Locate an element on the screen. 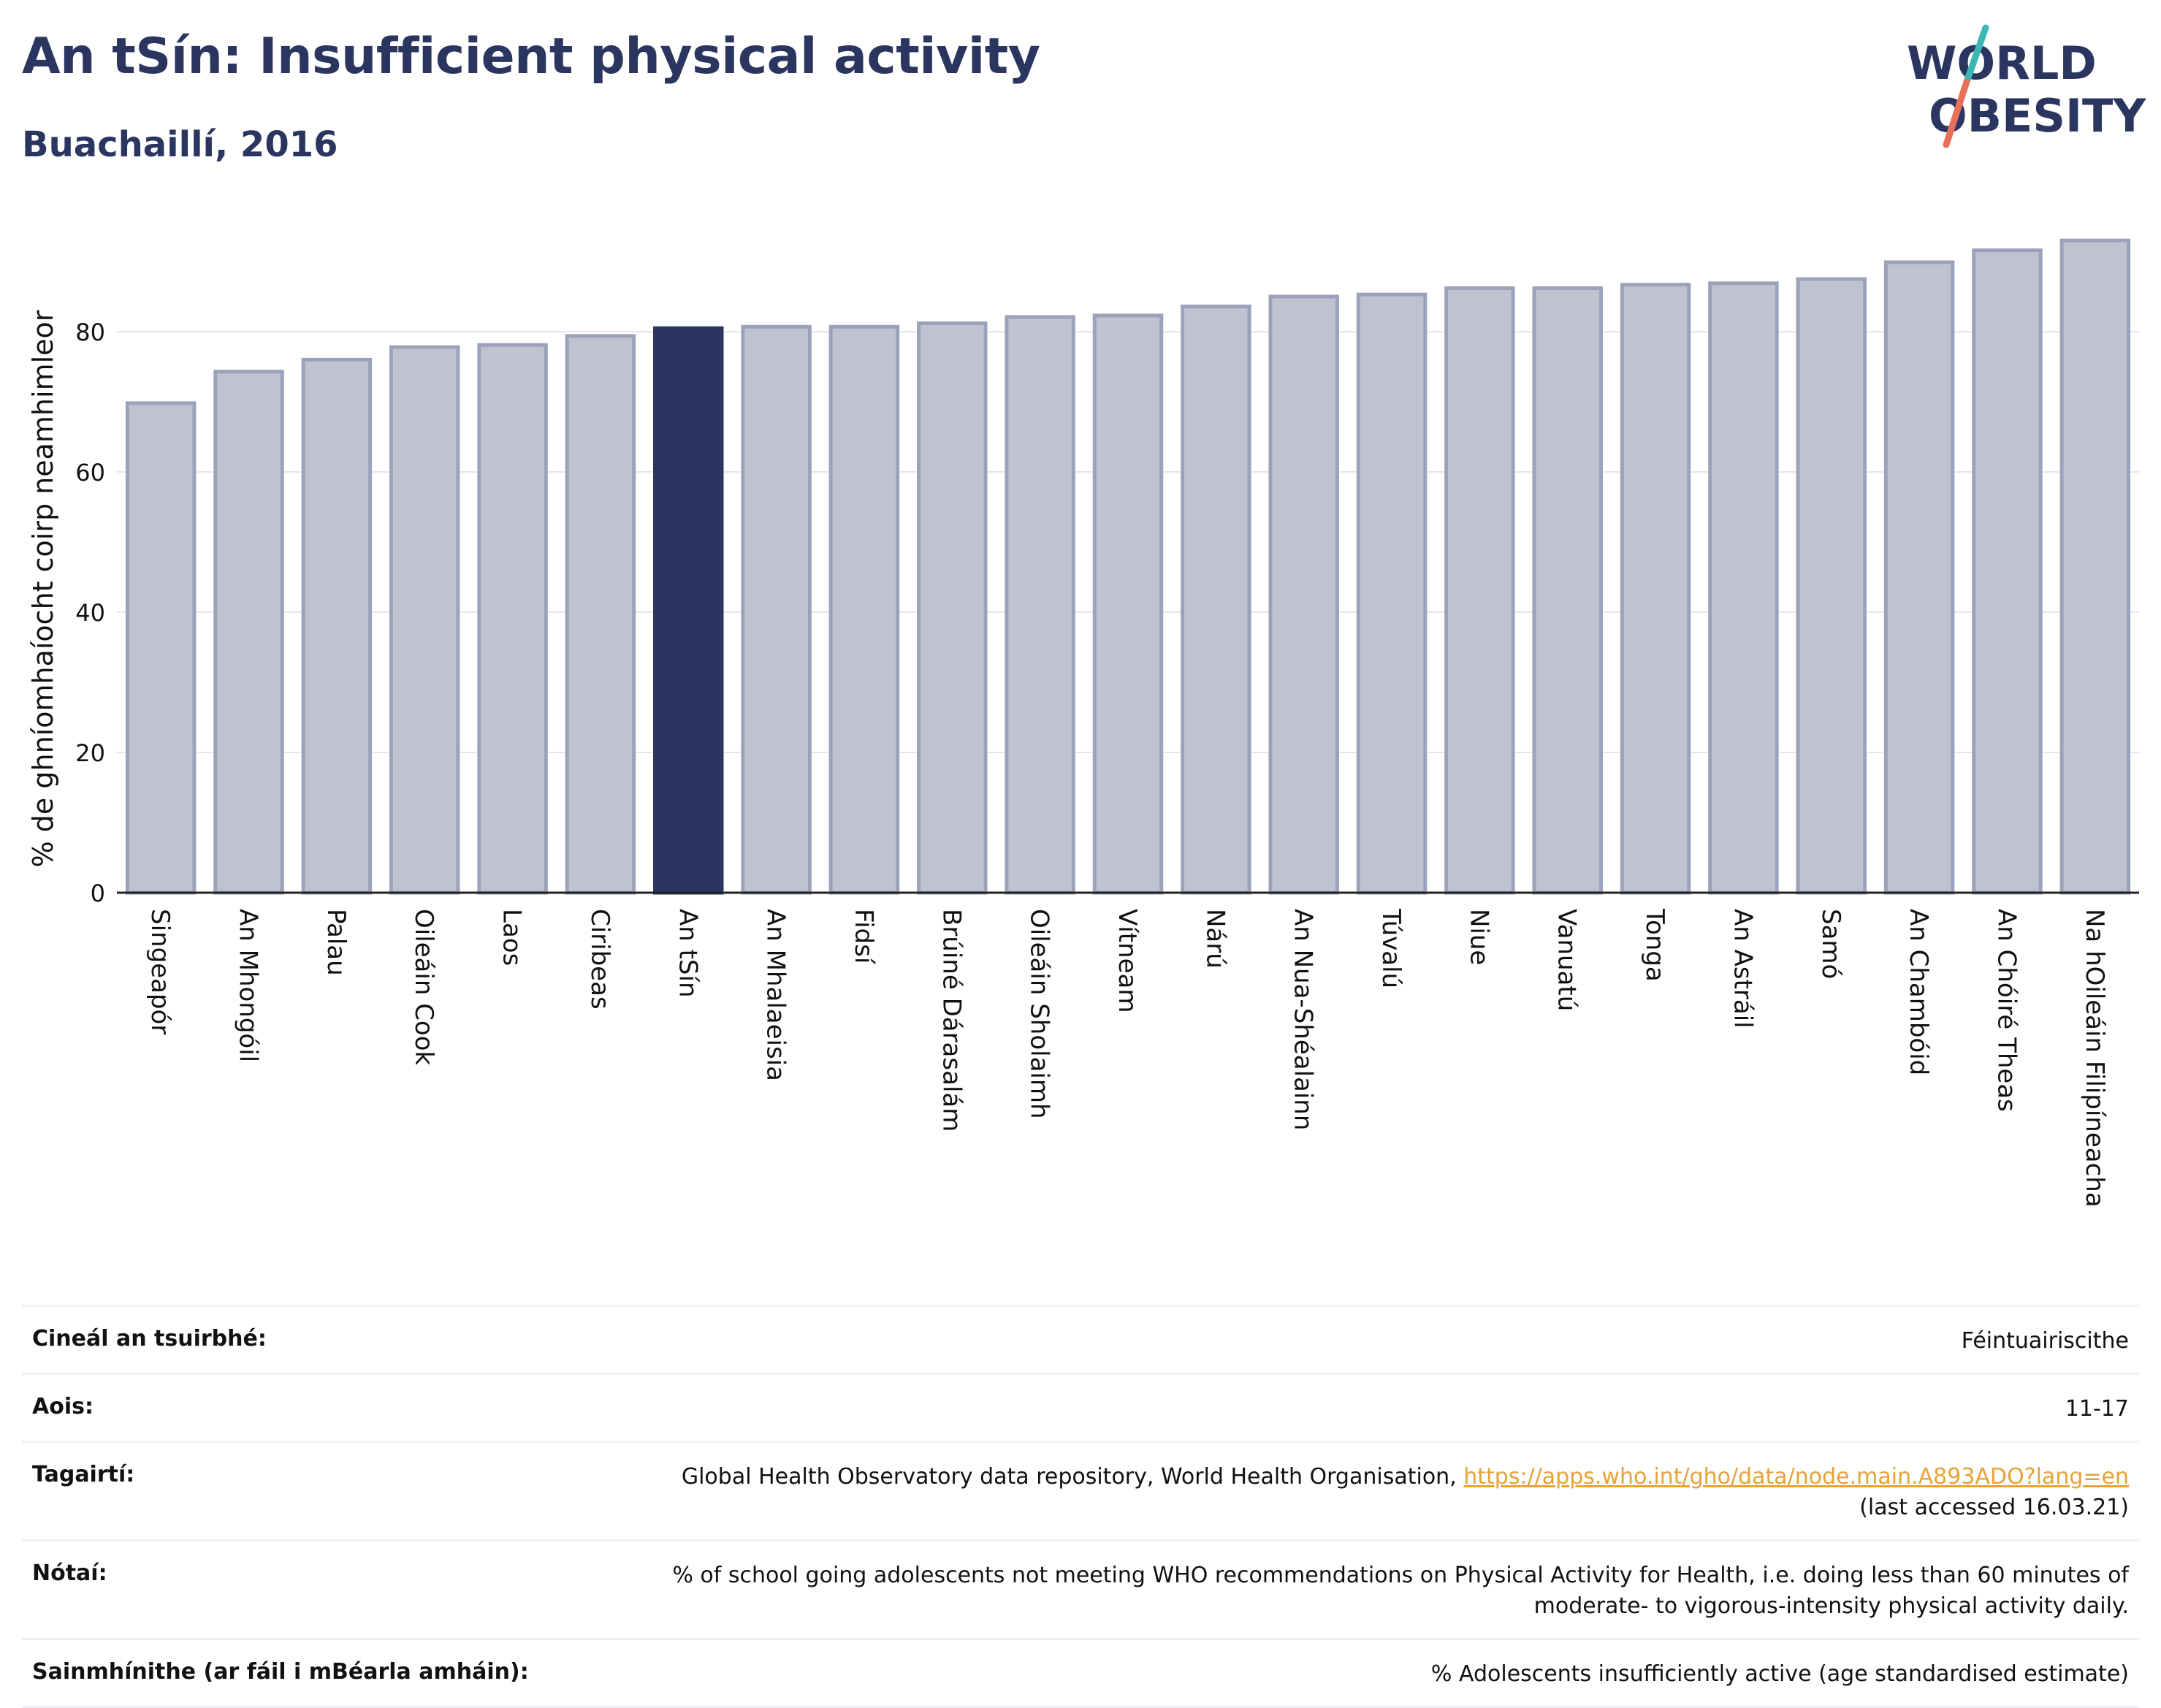 The image size is (2161, 1708). info-row-age: Aois: 11-17 is located at coordinates (1080, 1407).